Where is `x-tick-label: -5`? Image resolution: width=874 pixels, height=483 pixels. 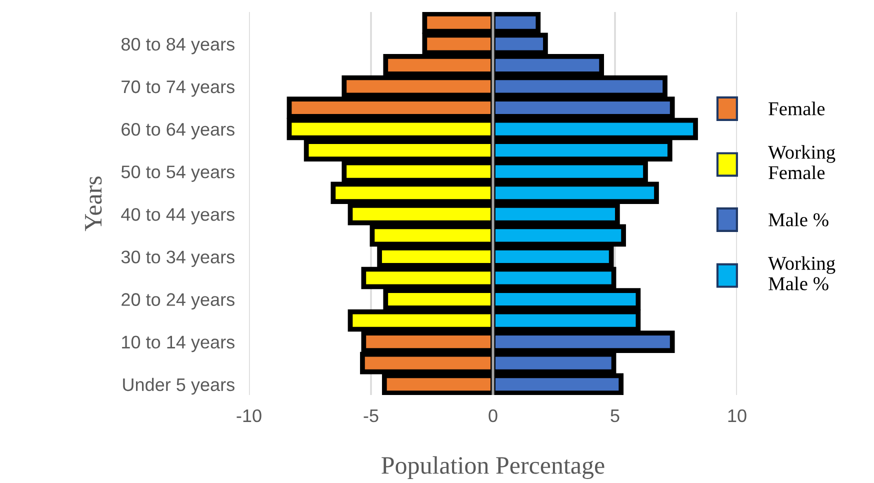 x-tick-label: -5 is located at coordinates (371, 416).